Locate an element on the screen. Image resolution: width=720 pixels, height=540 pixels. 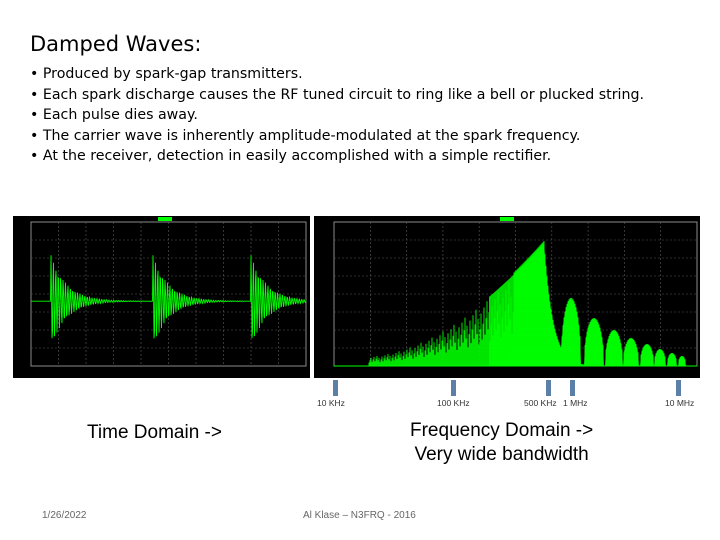
frequency-domain-plot-image is located at coordinates (515, 292).